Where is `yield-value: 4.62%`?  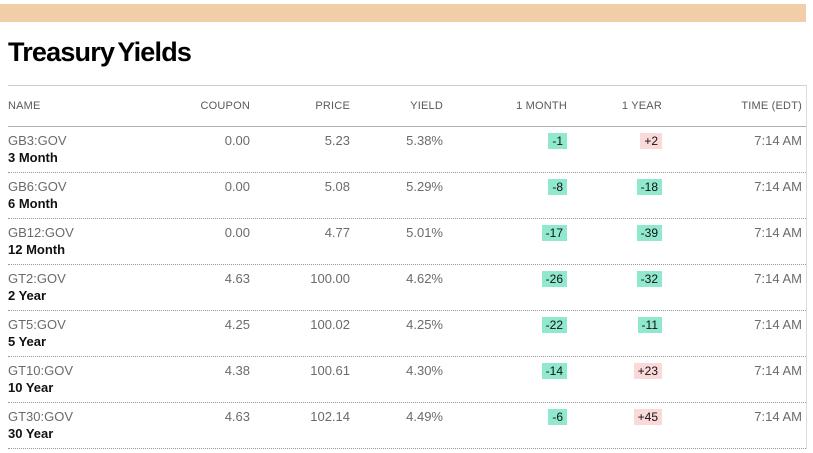 yield-value: 4.62% is located at coordinates (424, 278).